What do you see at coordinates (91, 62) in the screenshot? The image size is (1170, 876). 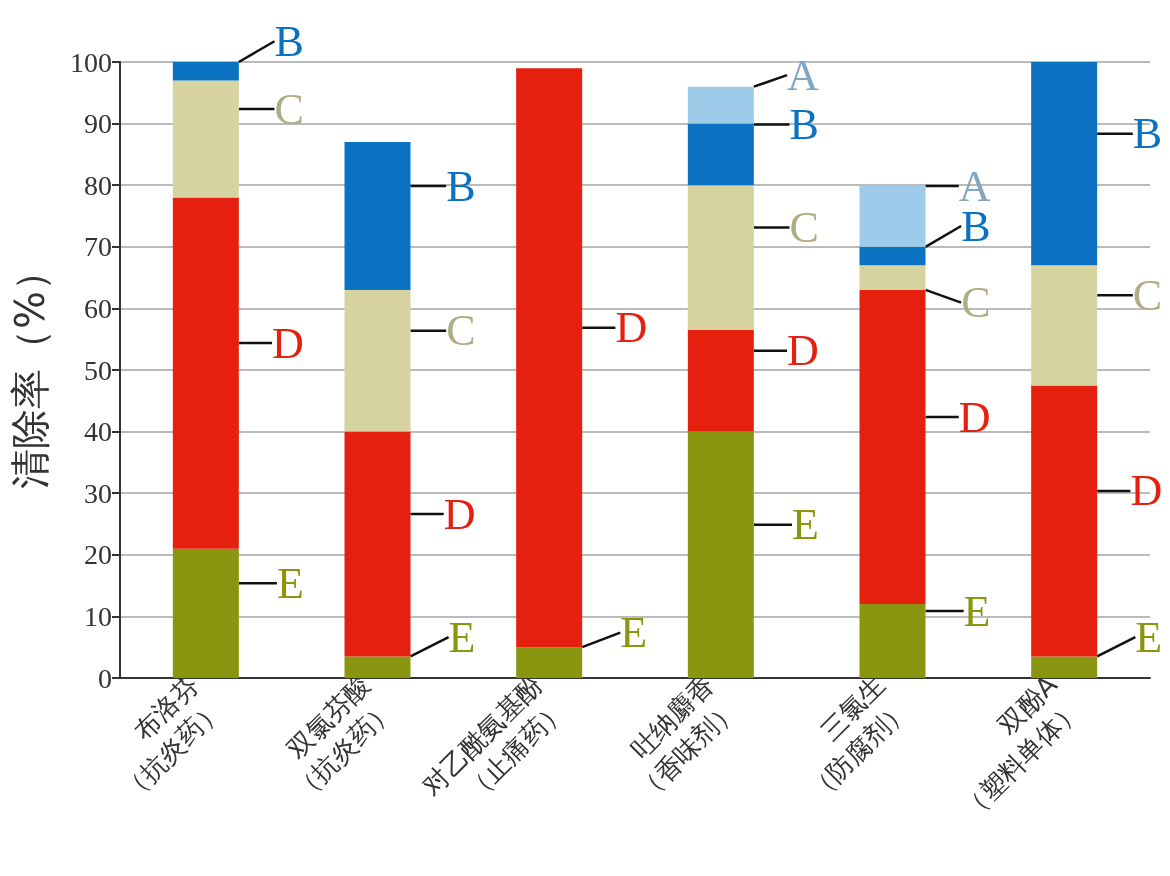 I see `y-tick-label: 100` at bounding box center [91, 62].